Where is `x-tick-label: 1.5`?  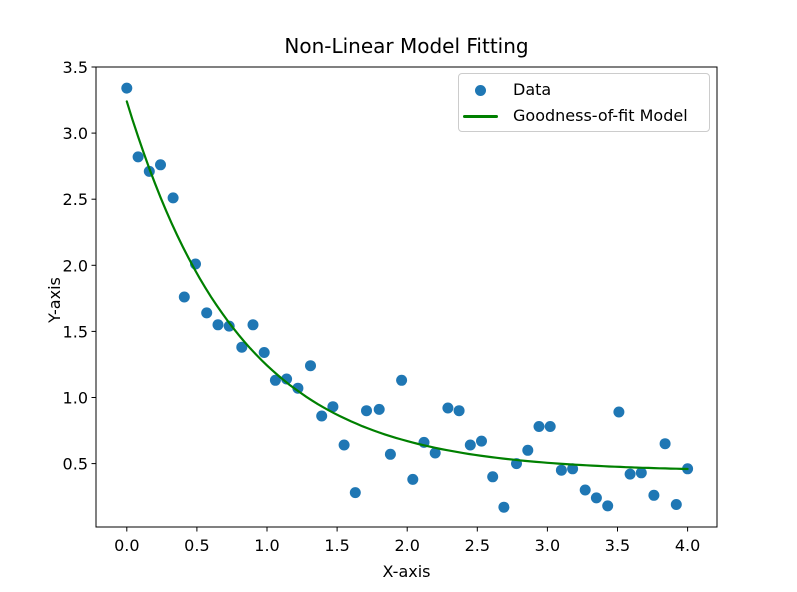 x-tick-label: 1.5 is located at coordinates (336, 545).